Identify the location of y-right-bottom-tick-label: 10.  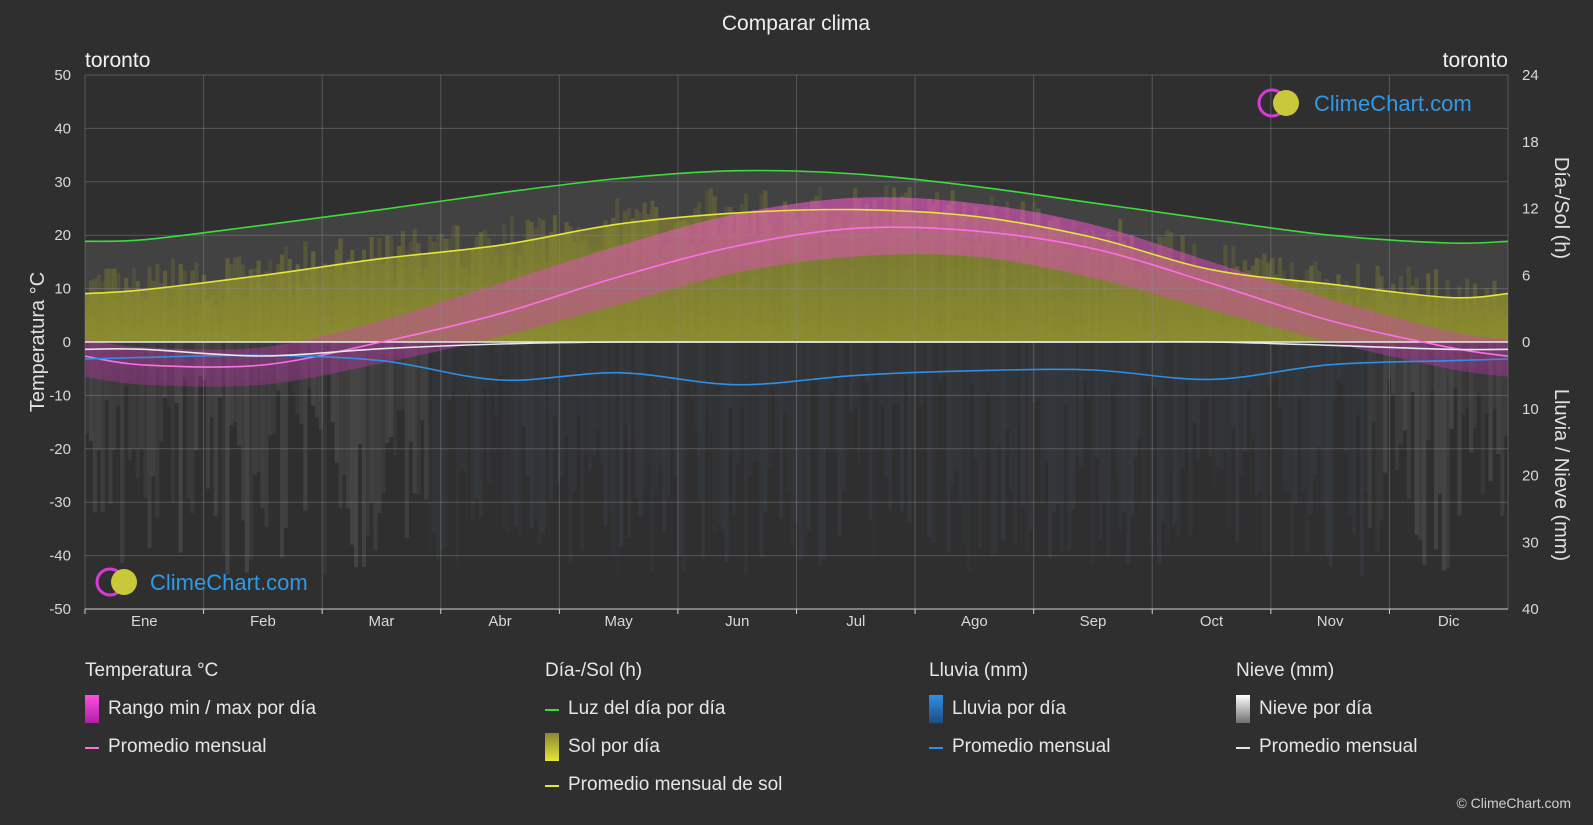
(1530, 409).